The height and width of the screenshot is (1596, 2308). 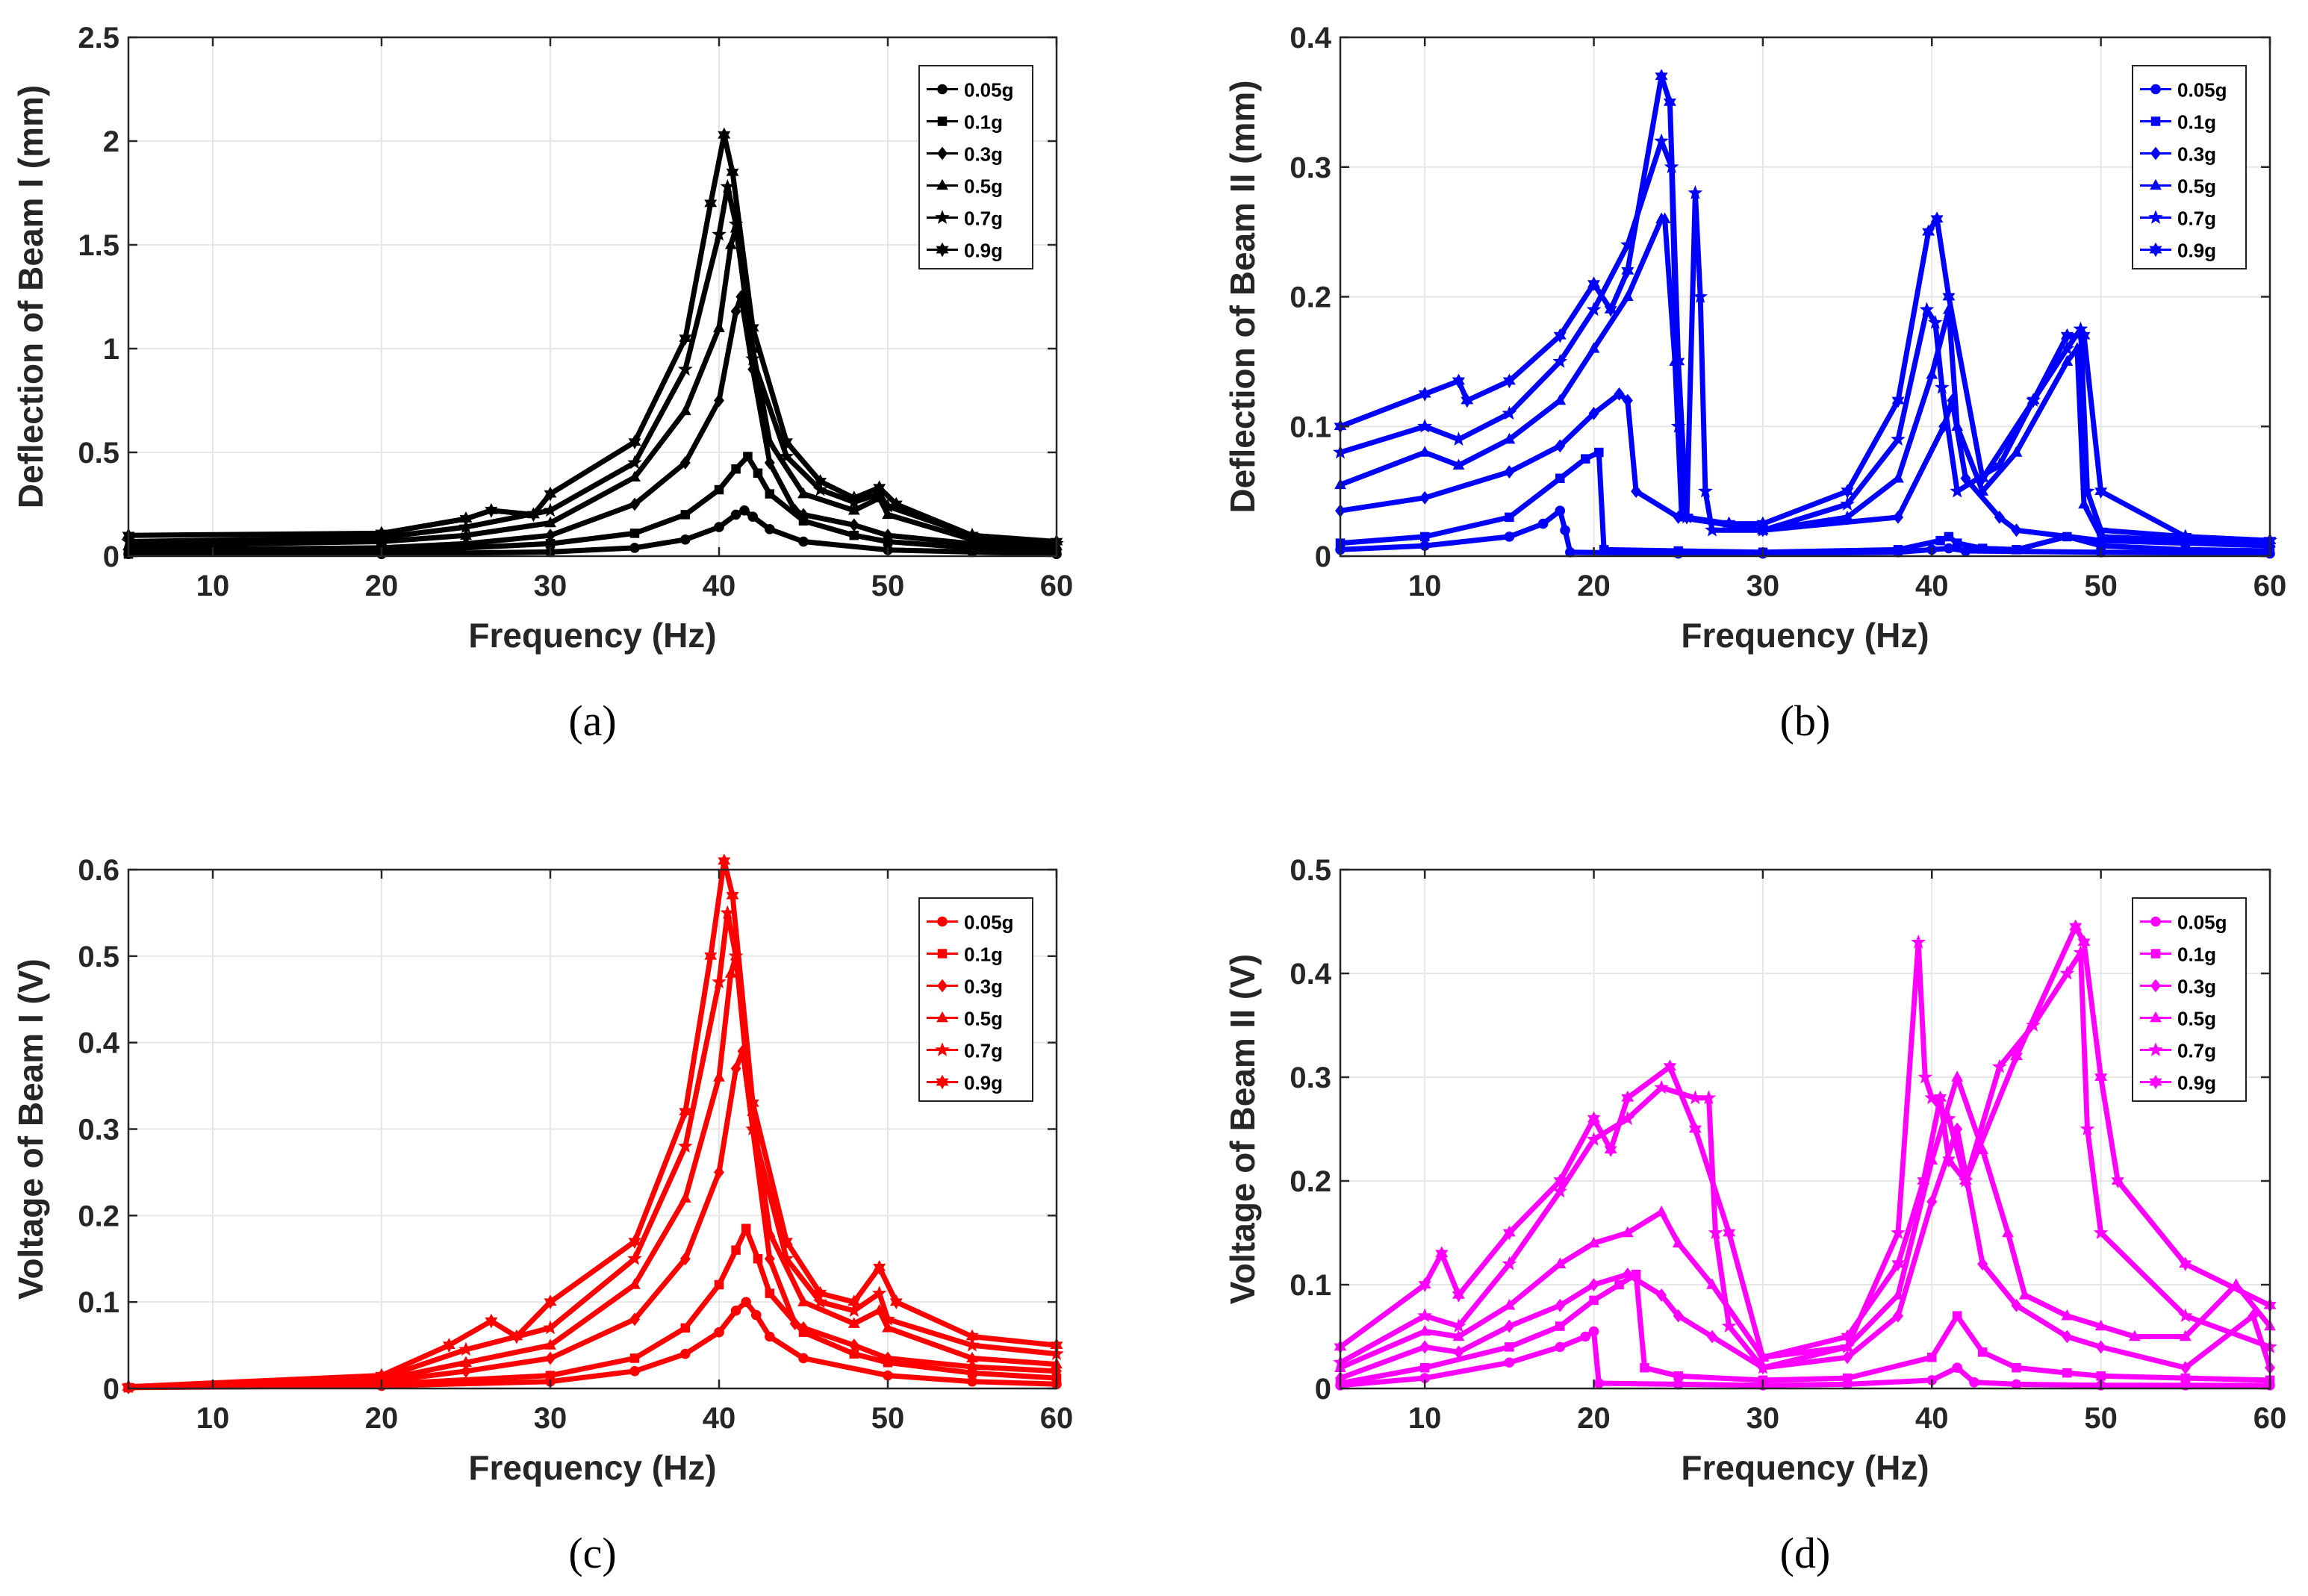 What do you see at coordinates (983, 955) in the screenshot?
I see `legend-entry: 0.1g` at bounding box center [983, 955].